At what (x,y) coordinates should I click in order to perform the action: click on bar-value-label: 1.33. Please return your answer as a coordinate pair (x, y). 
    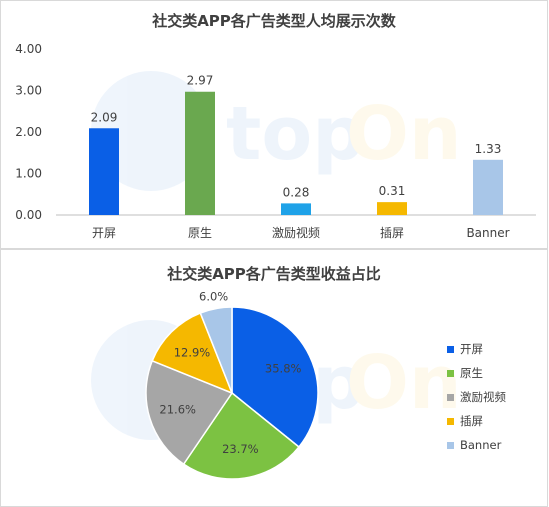
    Looking at the image, I should click on (488, 149).